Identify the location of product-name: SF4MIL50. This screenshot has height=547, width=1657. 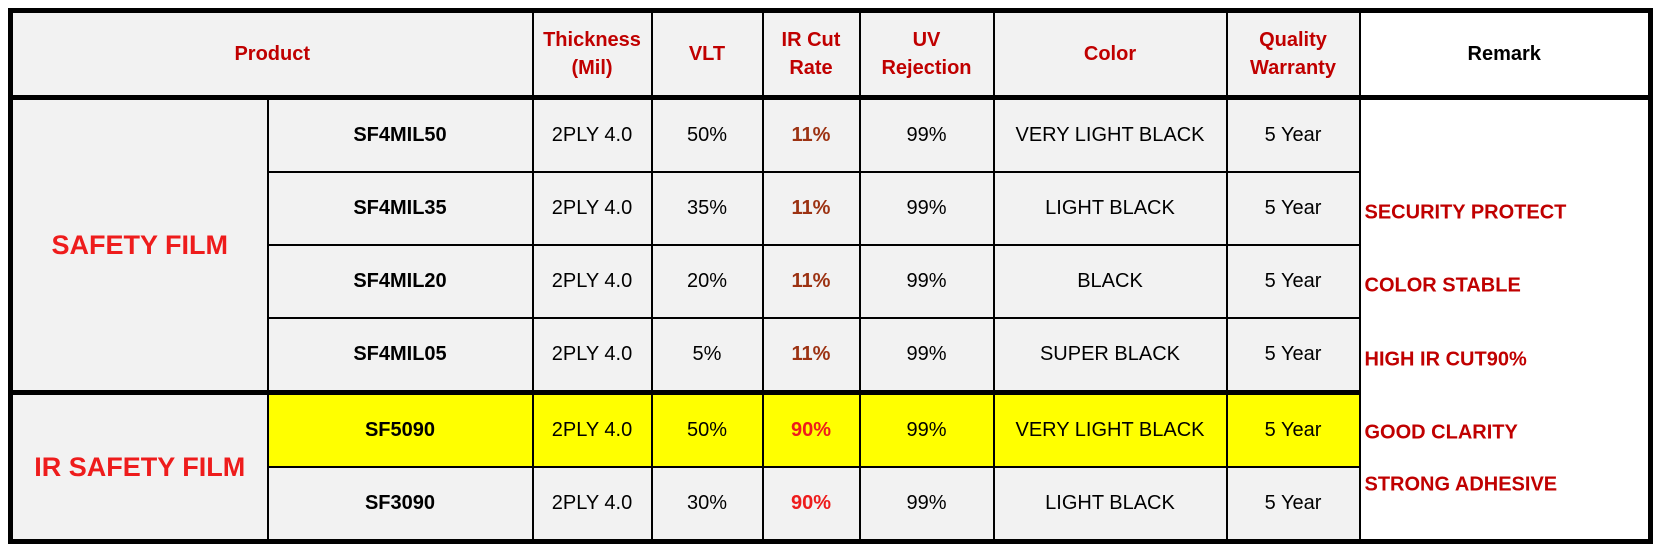
(400, 134).